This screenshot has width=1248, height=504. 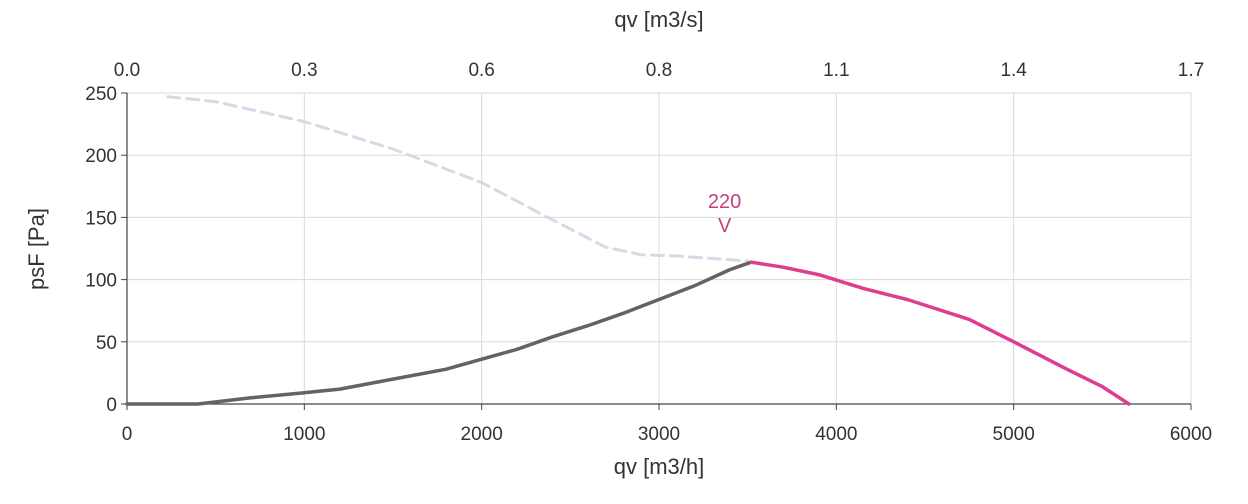 What do you see at coordinates (836, 434) in the screenshot?
I see `x-tick-label: 4000` at bounding box center [836, 434].